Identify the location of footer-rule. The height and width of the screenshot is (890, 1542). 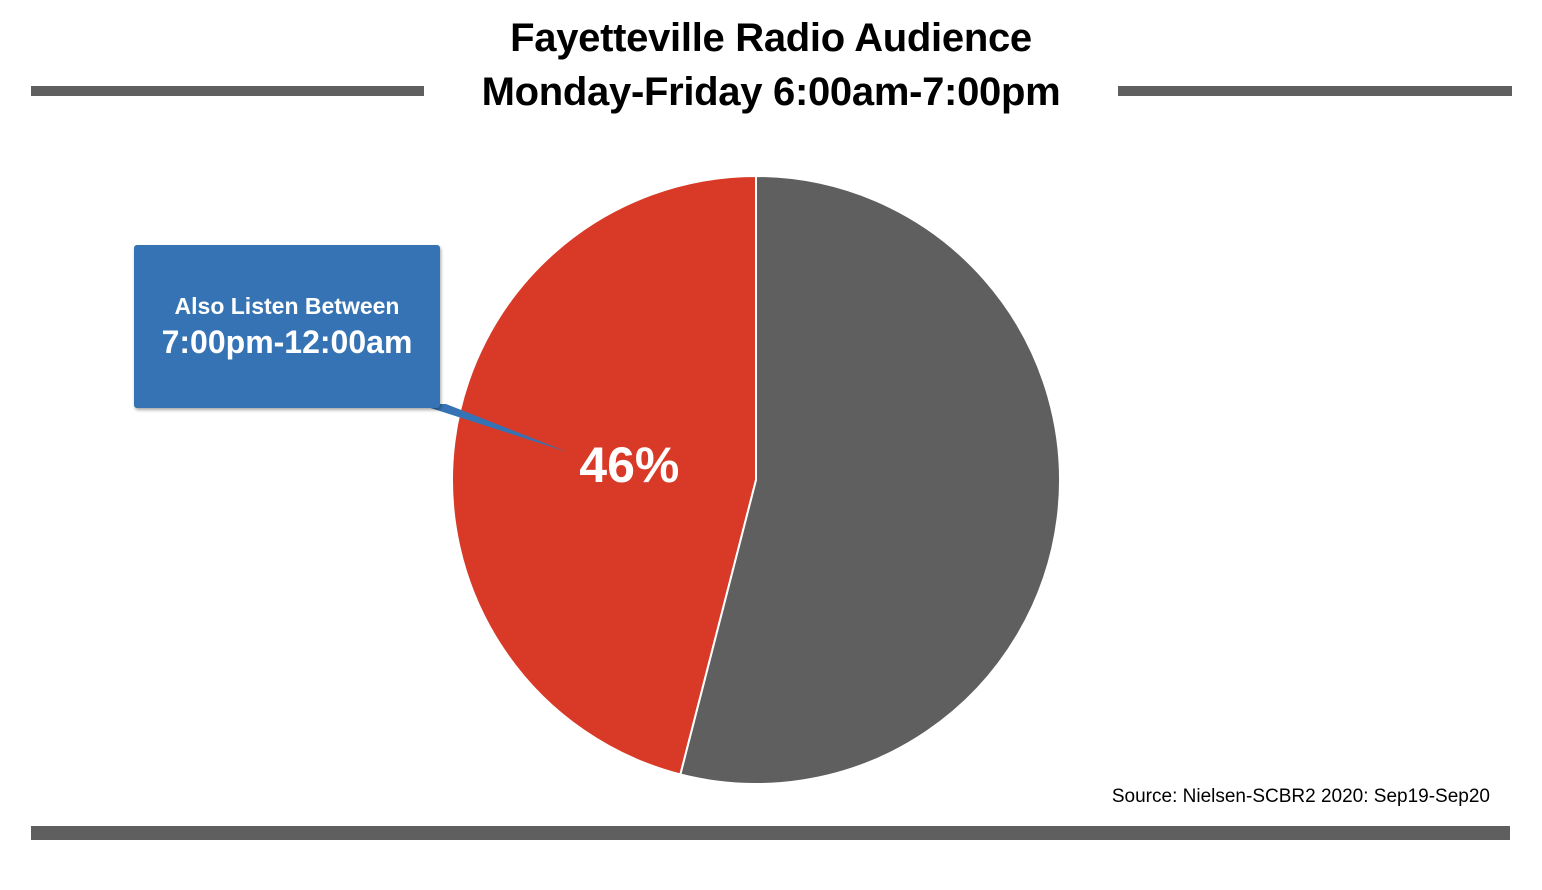
(770, 833).